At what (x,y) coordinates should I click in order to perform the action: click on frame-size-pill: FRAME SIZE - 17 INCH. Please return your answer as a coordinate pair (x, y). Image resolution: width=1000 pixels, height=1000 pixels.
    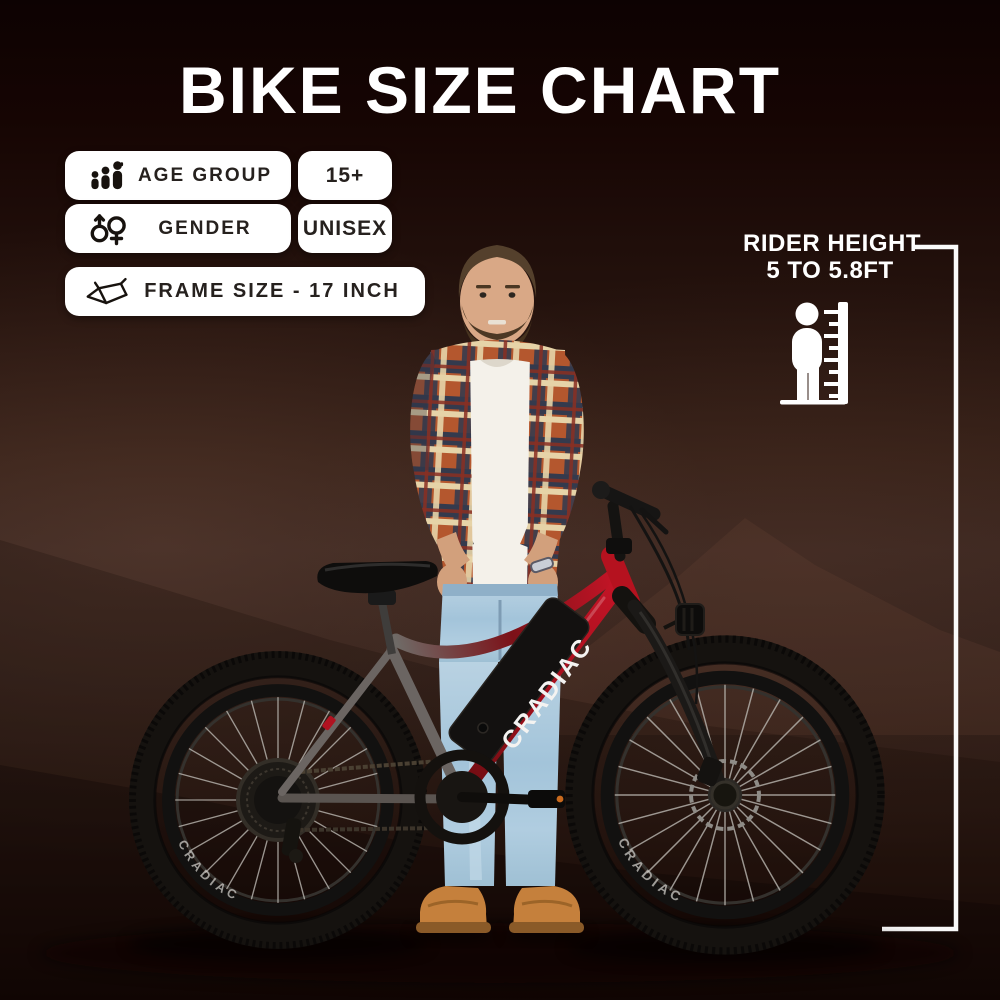
    Looking at the image, I should click on (245, 291).